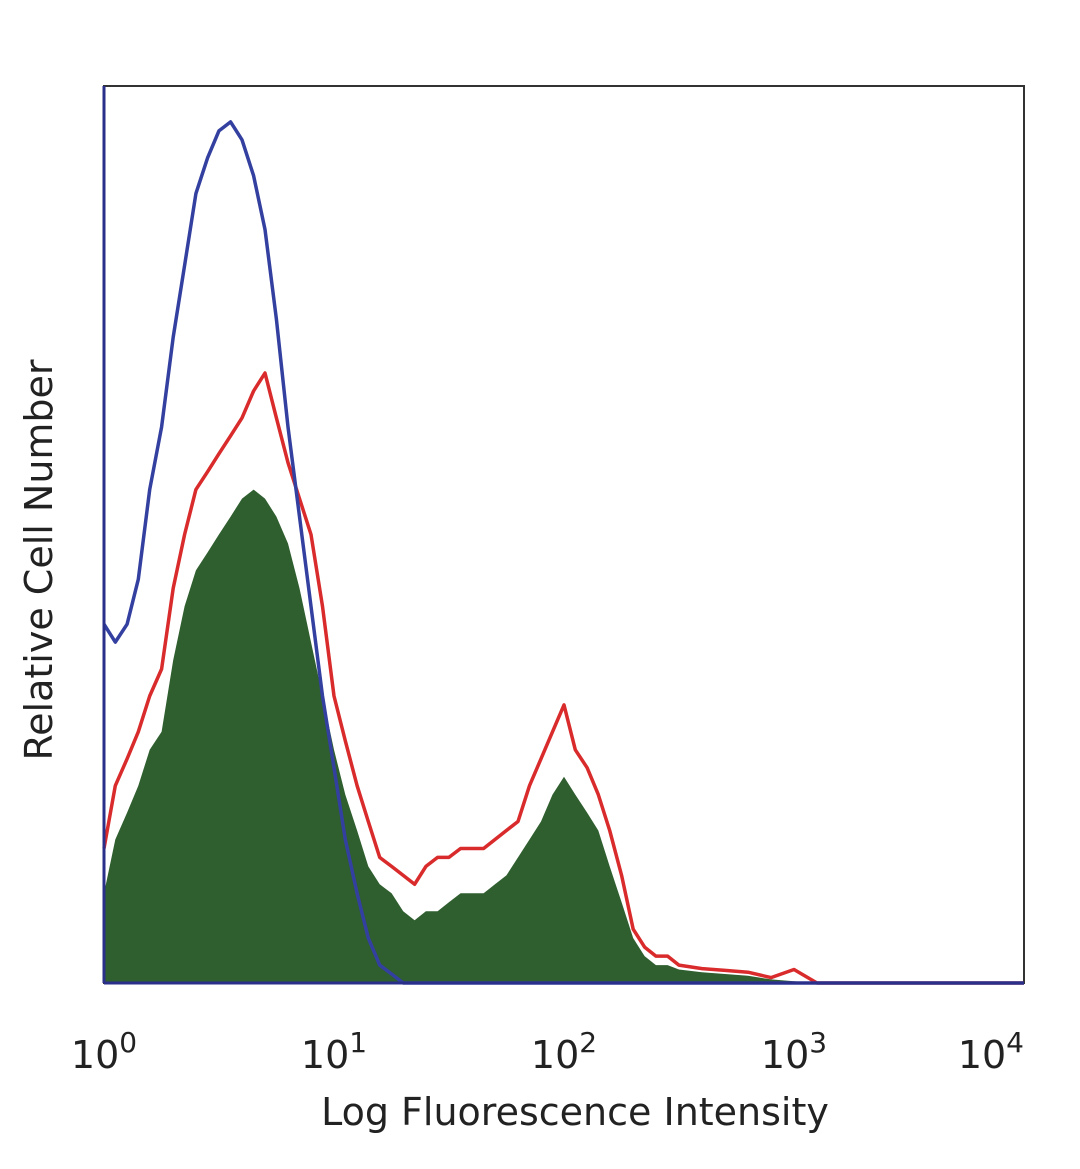 Image resolution: width=1080 pixels, height=1169 pixels. I want to click on x-tick-label: 10¹, so click(334, 1051).